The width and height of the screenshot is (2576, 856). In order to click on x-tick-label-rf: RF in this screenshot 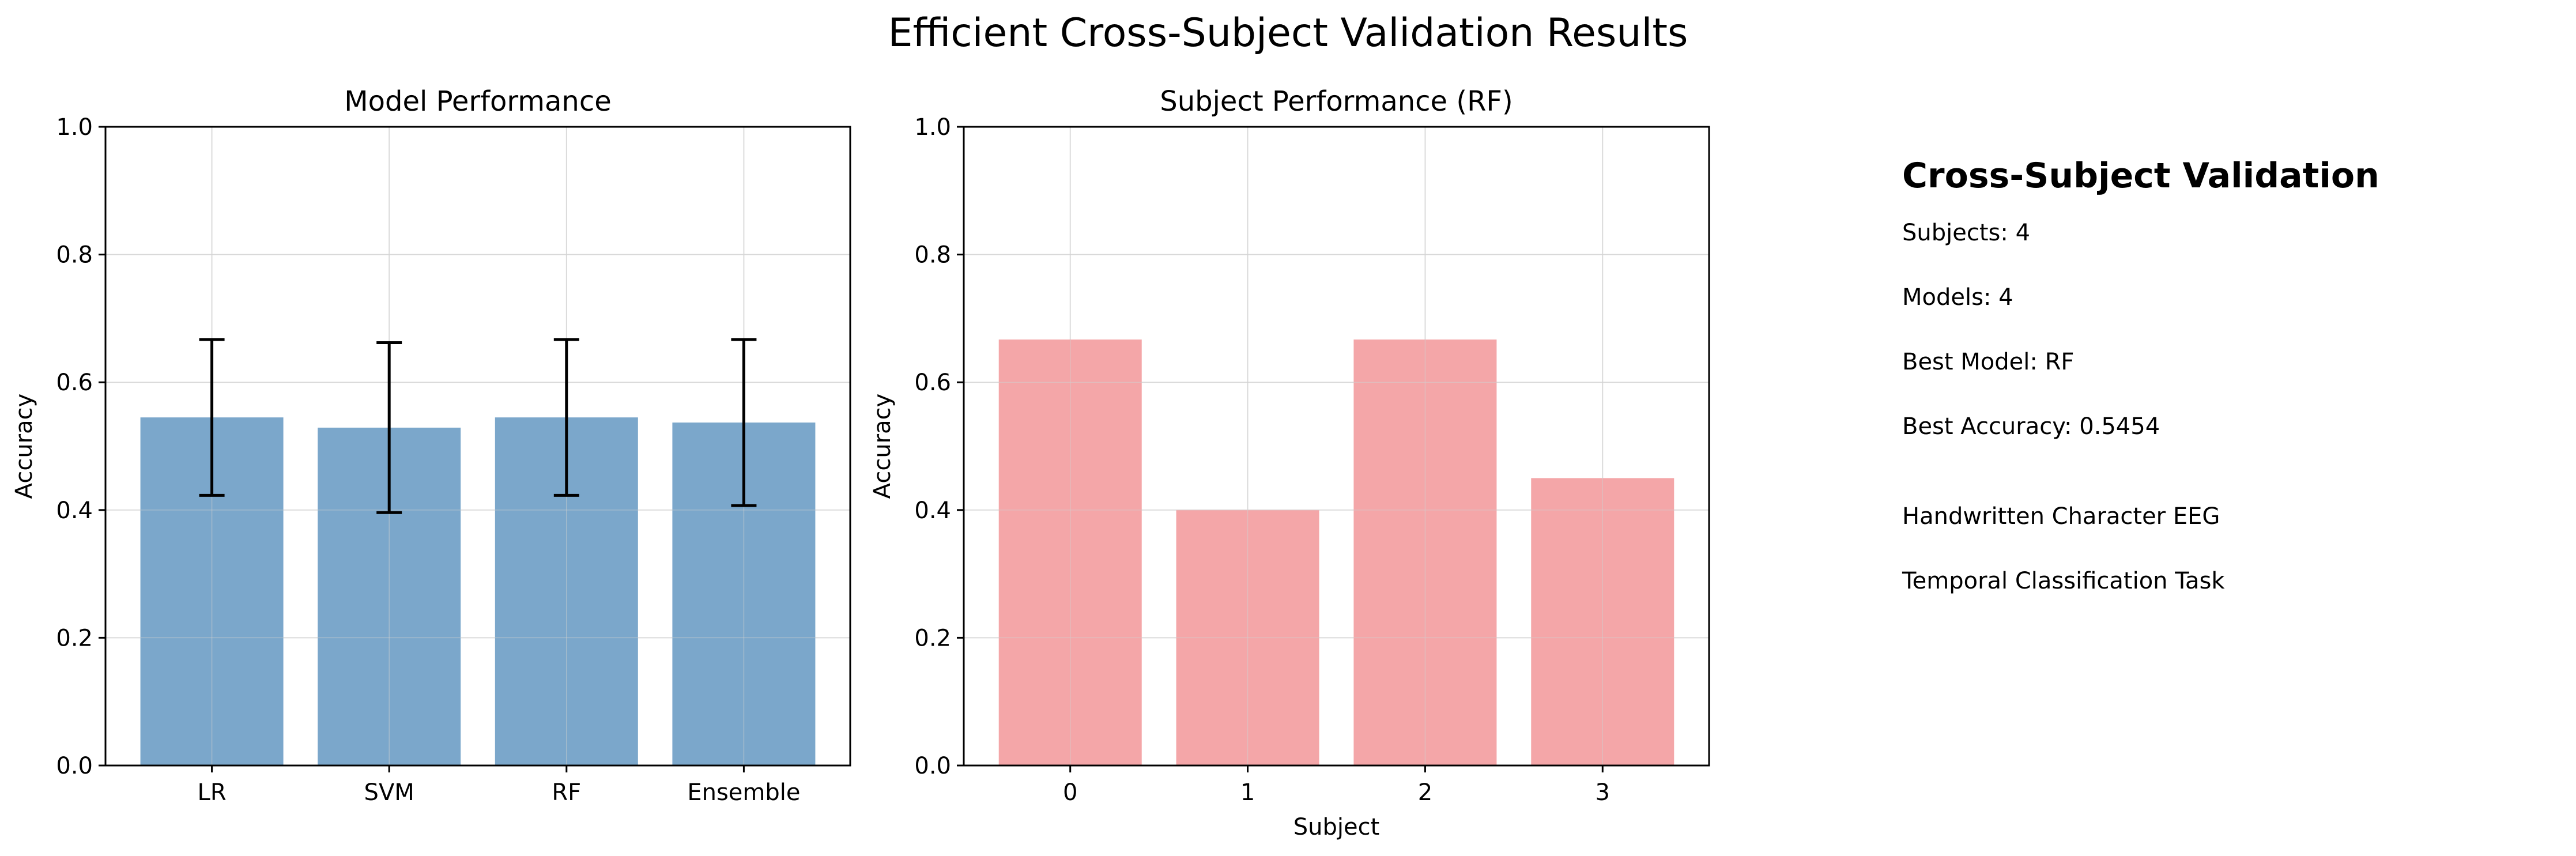, I will do `click(566, 792)`.